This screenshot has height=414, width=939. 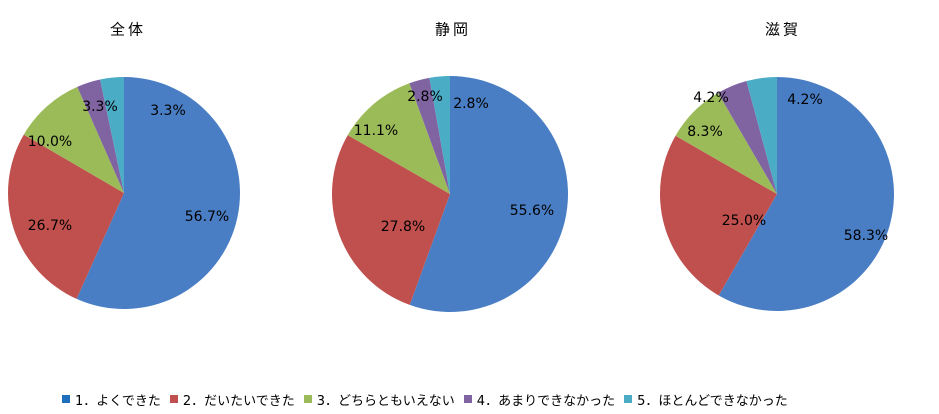 What do you see at coordinates (761, 135) in the screenshot?
I see `pie-2-slice-hotondo` at bounding box center [761, 135].